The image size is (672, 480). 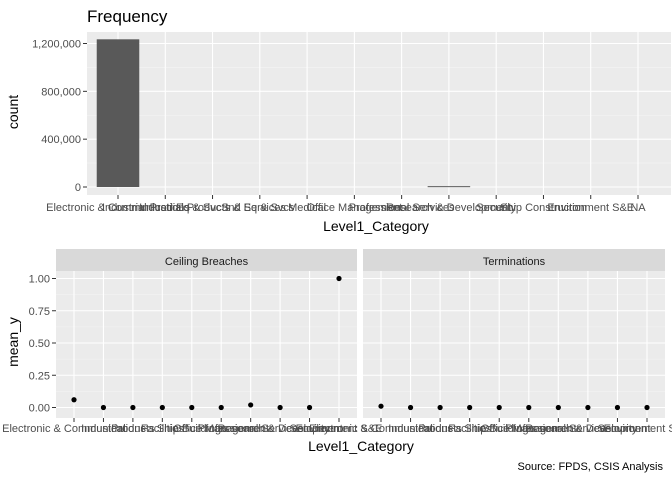 I want to click on y-tick-label: 0.00, so click(x=39, y=409).